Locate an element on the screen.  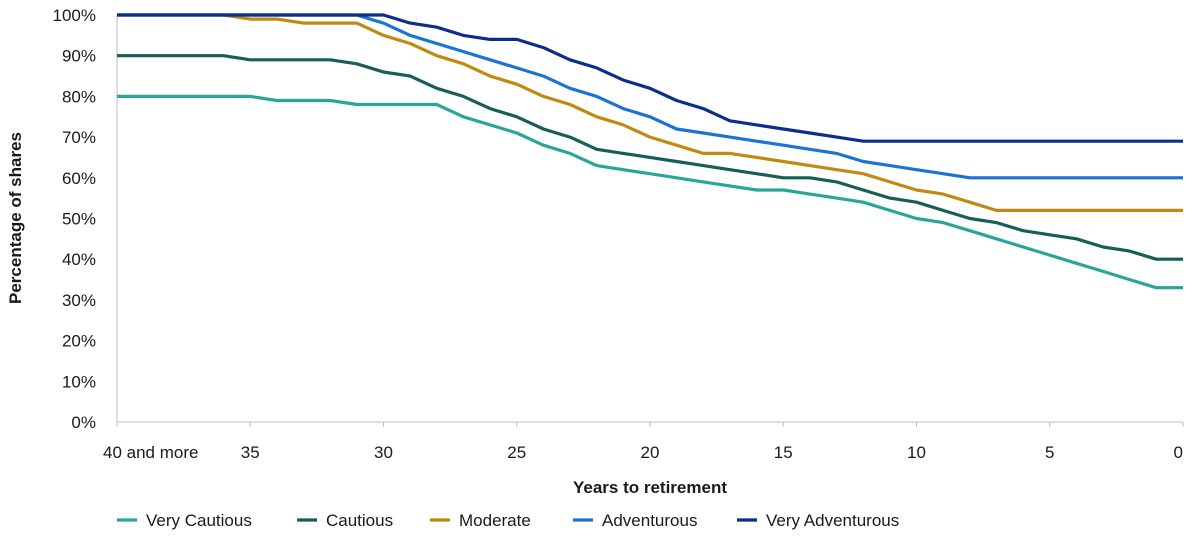
x-tick-label: 20 is located at coordinates (650, 452).